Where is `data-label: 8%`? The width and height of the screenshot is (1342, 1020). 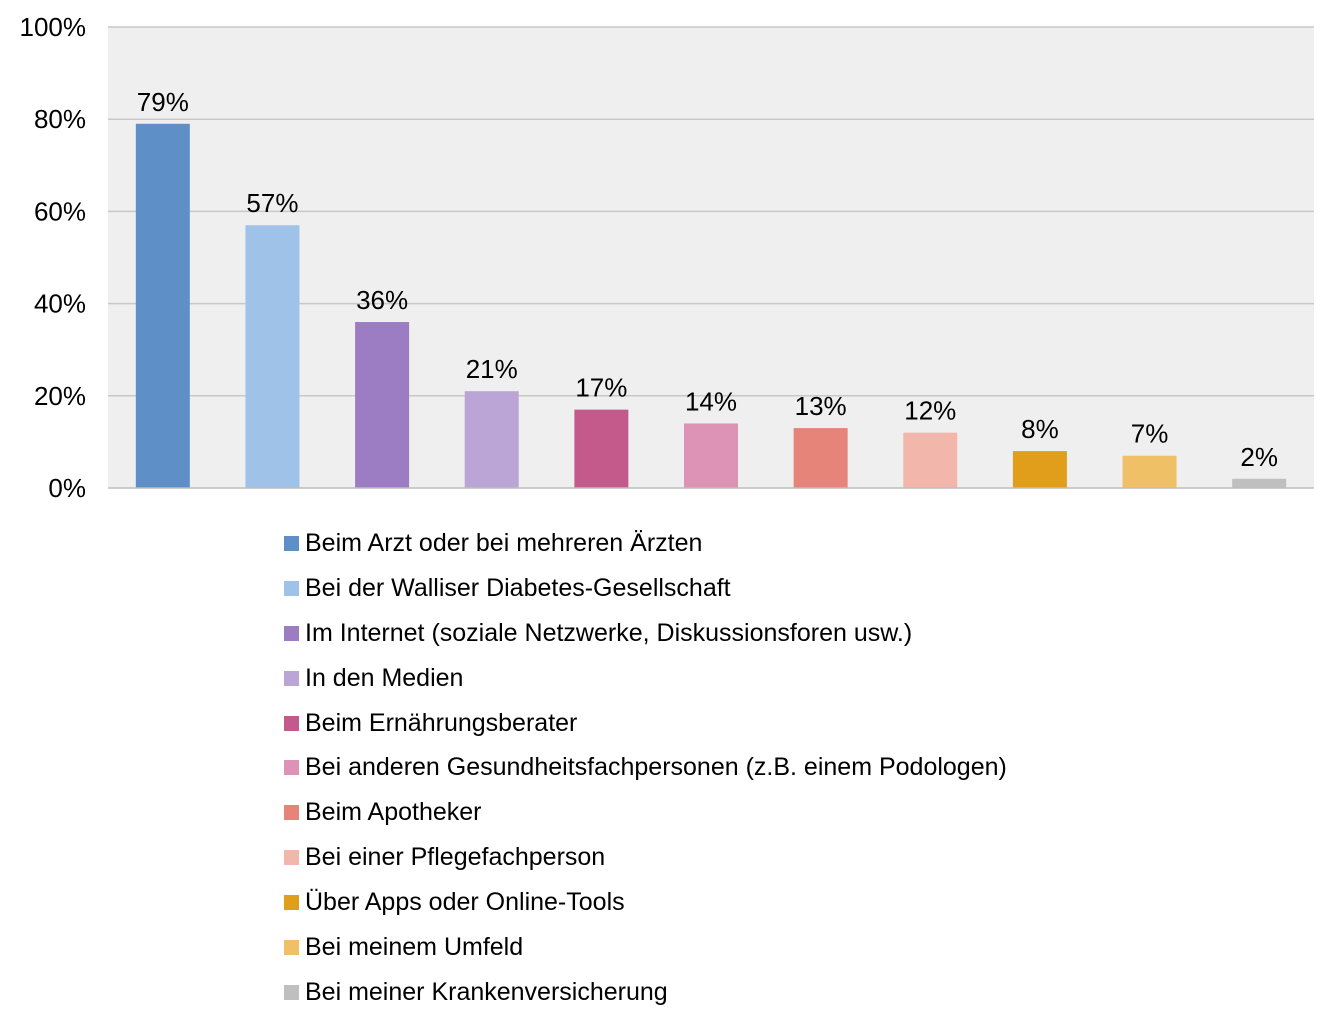 data-label: 8% is located at coordinates (1040, 429).